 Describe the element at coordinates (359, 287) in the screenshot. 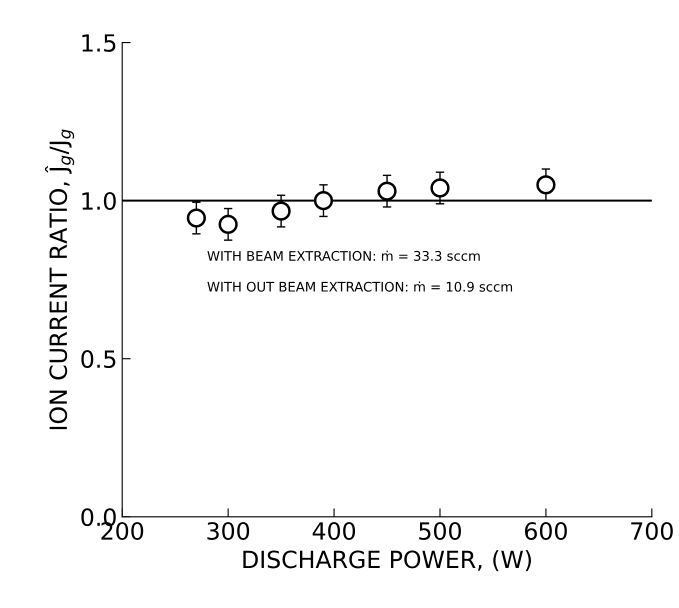

I see `annotation: WITH OUT BEAM EXTRACTION: ṁ = 10.9 sccm` at that location.